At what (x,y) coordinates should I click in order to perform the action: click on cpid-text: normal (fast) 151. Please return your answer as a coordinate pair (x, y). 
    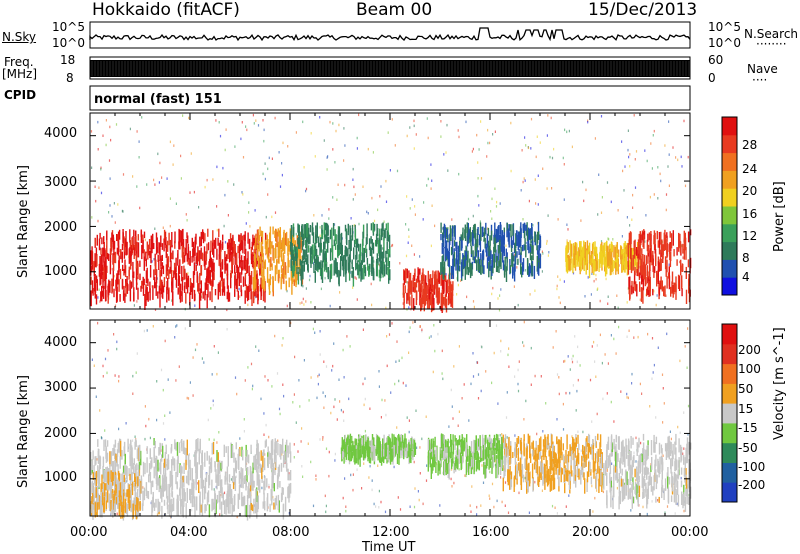
    Looking at the image, I should click on (158, 99).